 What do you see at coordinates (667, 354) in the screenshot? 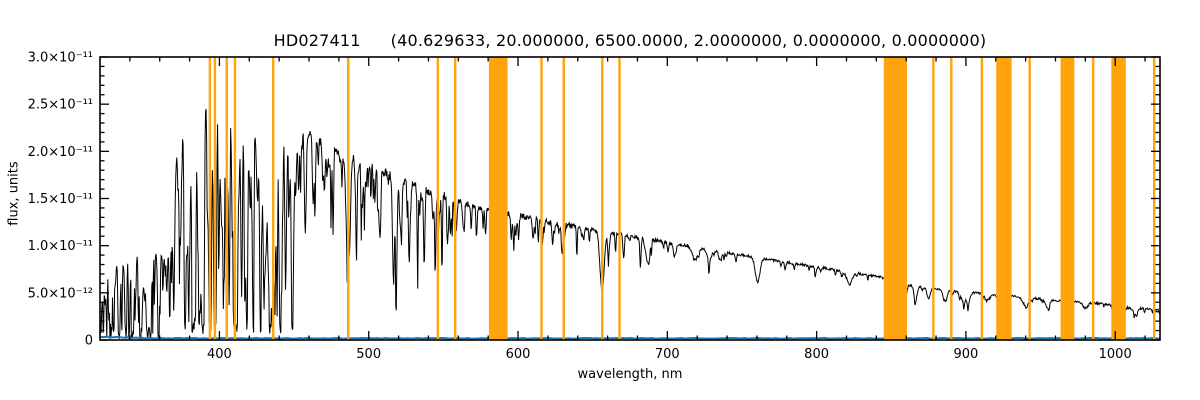
I see `x-tick-label: 700` at bounding box center [667, 354].